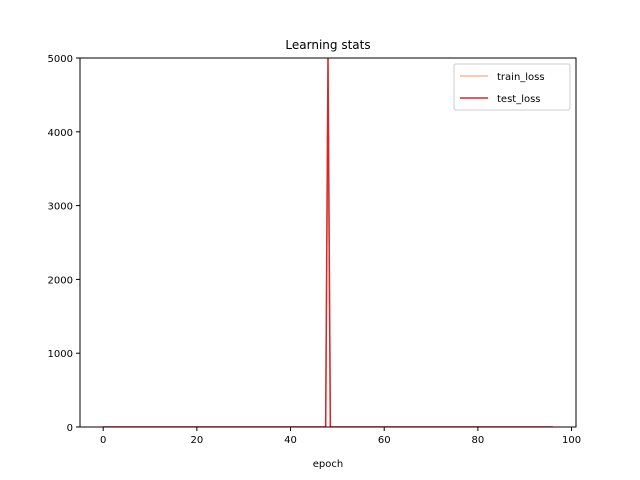  I want to click on x-axis: 0 20 40 60 80 100, so click(340, 436).